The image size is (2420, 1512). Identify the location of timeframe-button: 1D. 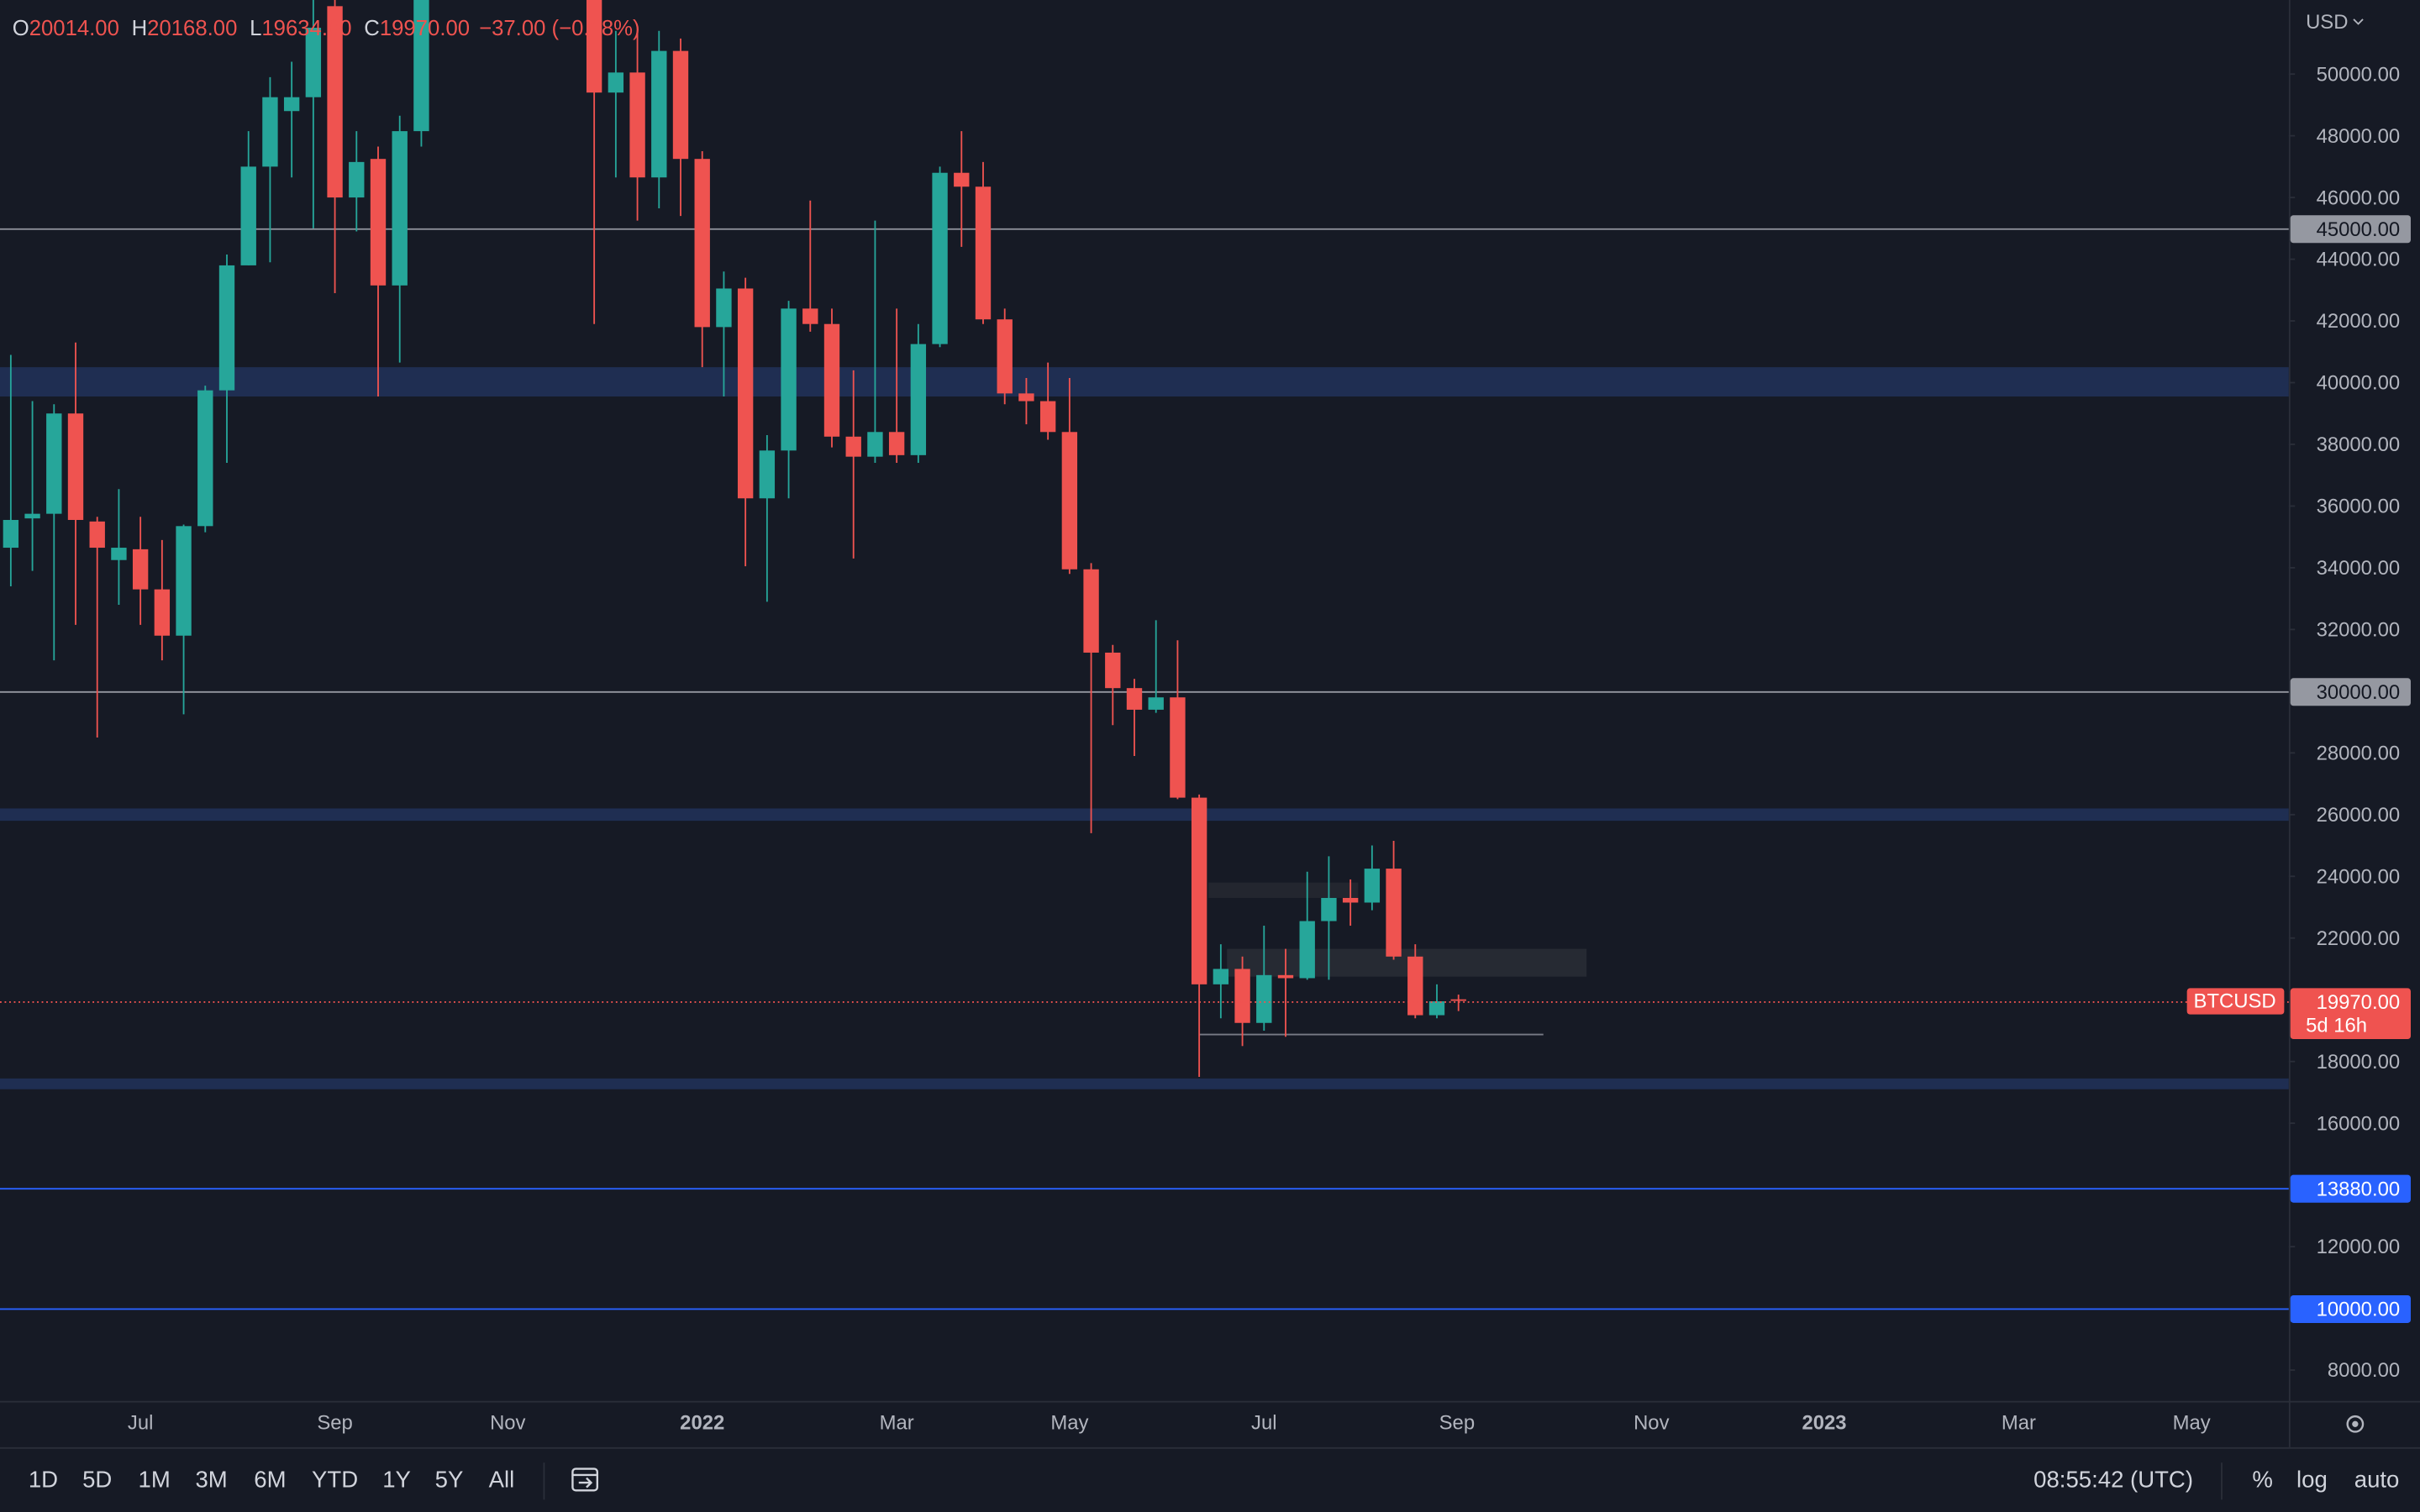
(43, 1480).